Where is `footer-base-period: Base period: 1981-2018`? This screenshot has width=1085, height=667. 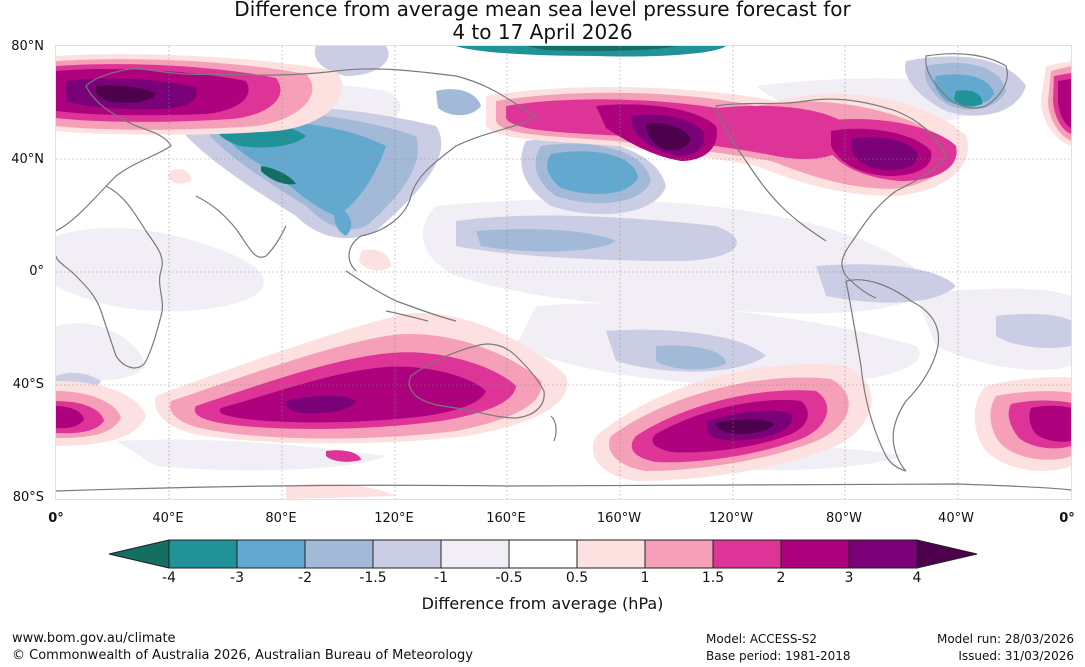 footer-base-period: Base period: 1981-2018 is located at coordinates (778, 656).